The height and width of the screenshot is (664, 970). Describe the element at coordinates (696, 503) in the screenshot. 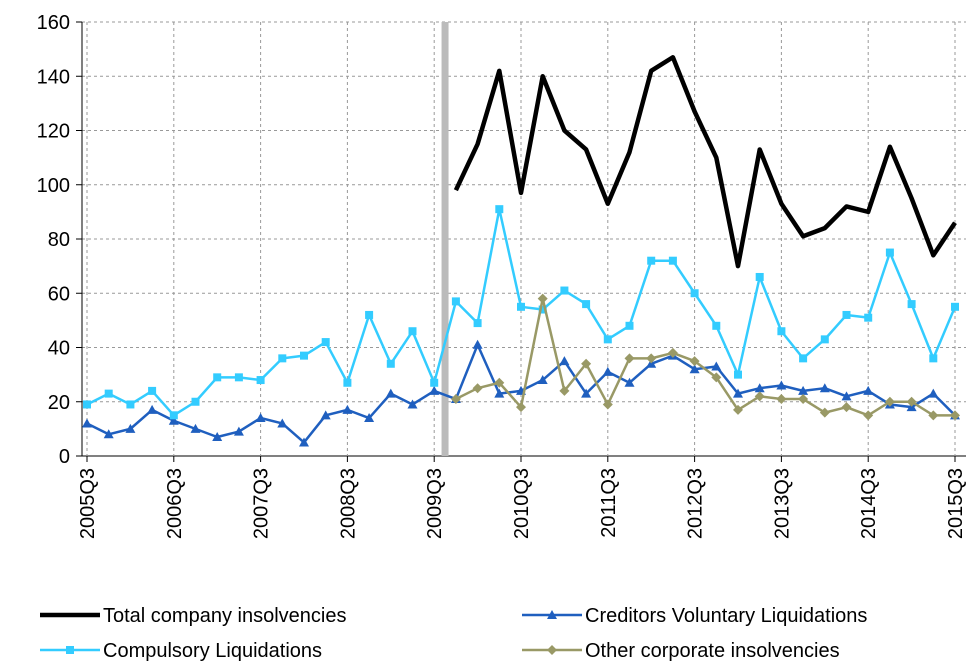

I see `x-tick-label: 2012Q3` at that location.